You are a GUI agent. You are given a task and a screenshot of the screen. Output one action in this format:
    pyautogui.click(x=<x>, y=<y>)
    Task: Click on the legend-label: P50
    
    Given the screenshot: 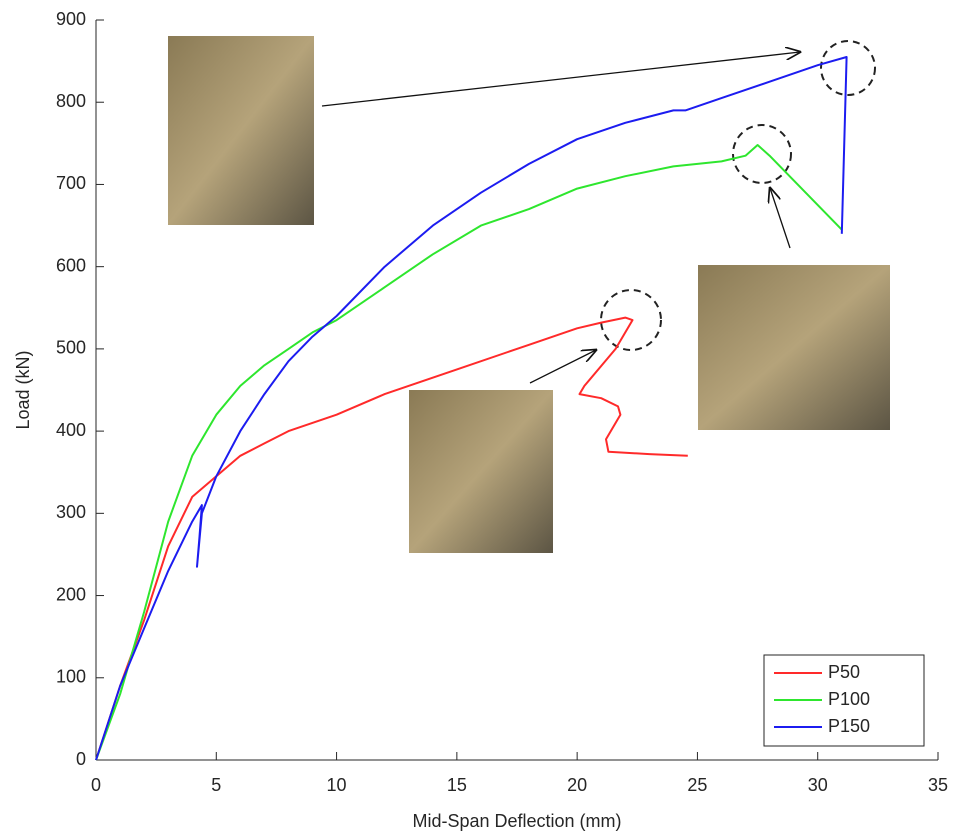 What is the action you would take?
    pyautogui.click(x=844, y=672)
    